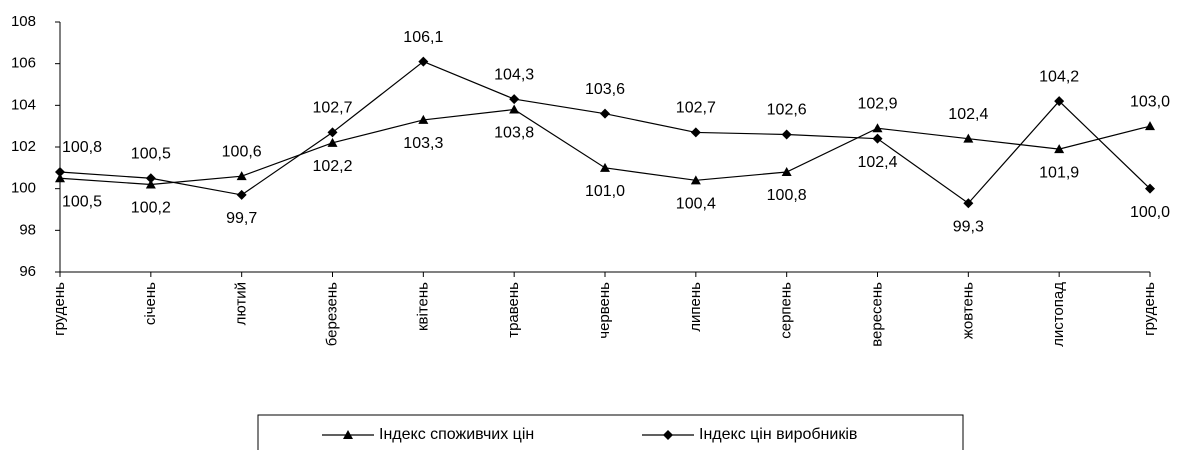 This screenshot has height=450, width=1178. What do you see at coordinates (1150, 101) in the screenshot?
I see `data-label: 103,0` at bounding box center [1150, 101].